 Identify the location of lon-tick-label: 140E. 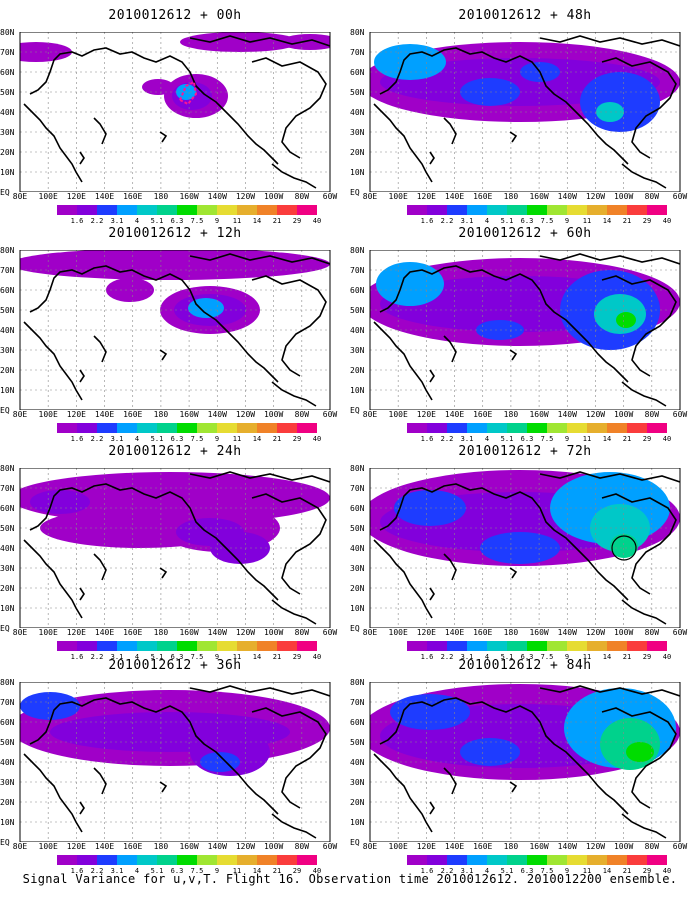
(454, 846).